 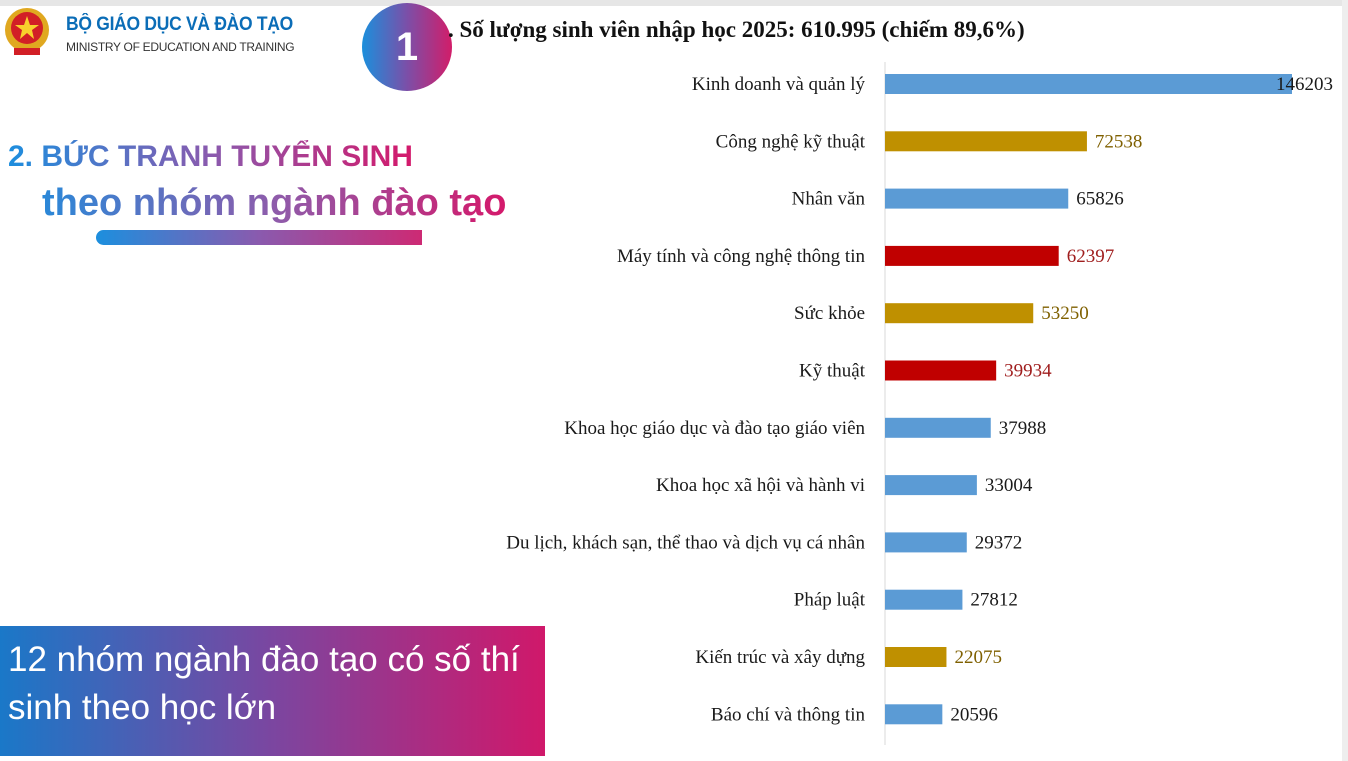 What do you see at coordinates (274, 203) in the screenshot?
I see `section-subtitle: theo nhóm ngành đào tạo` at bounding box center [274, 203].